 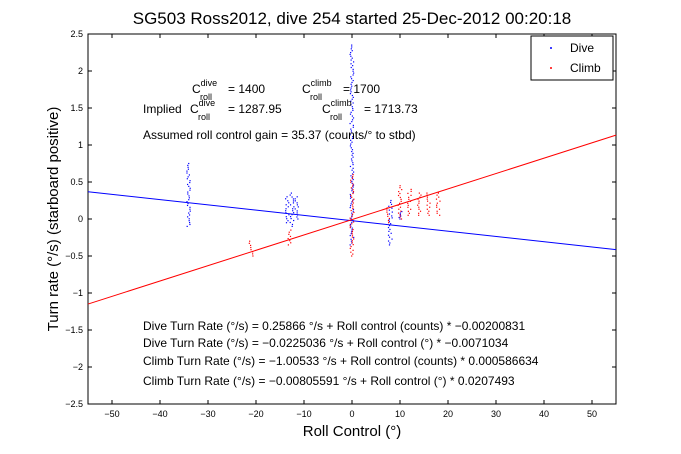 What do you see at coordinates (159, 414) in the screenshot?
I see `x-tick-label: −40` at bounding box center [159, 414].